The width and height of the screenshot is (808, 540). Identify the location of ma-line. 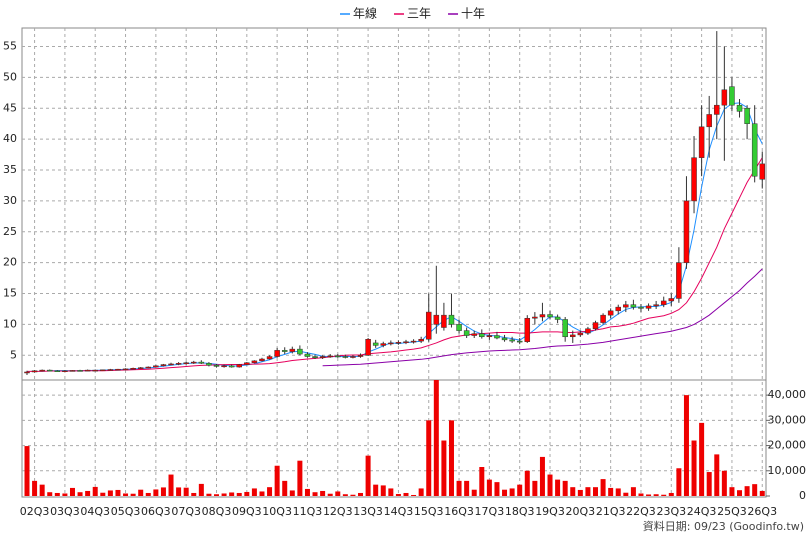
(542, 317).